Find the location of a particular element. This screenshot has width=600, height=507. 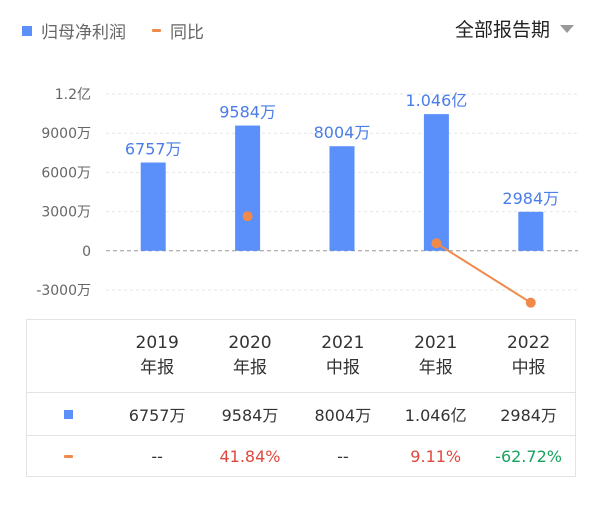

table-row-yoy: -- 41.84% -- 9.11% -62.72% is located at coordinates (301, 456).